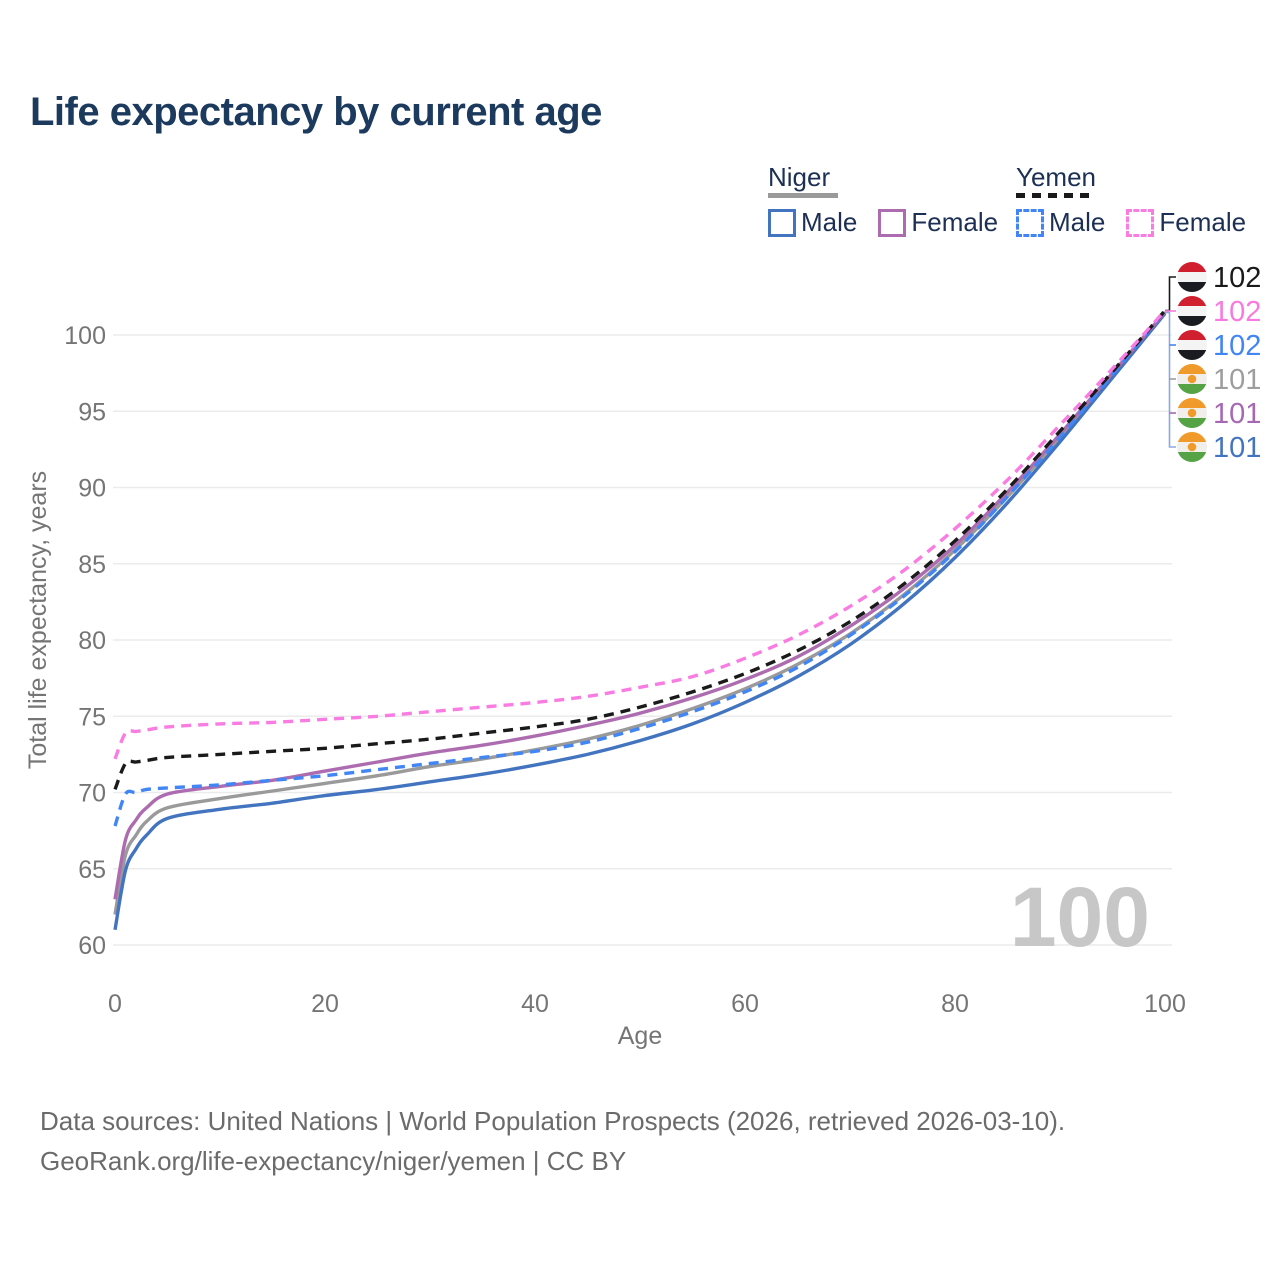 The image size is (1280, 1280). What do you see at coordinates (85, 336) in the screenshot?
I see `y-tick-label-100: 100` at bounding box center [85, 336].